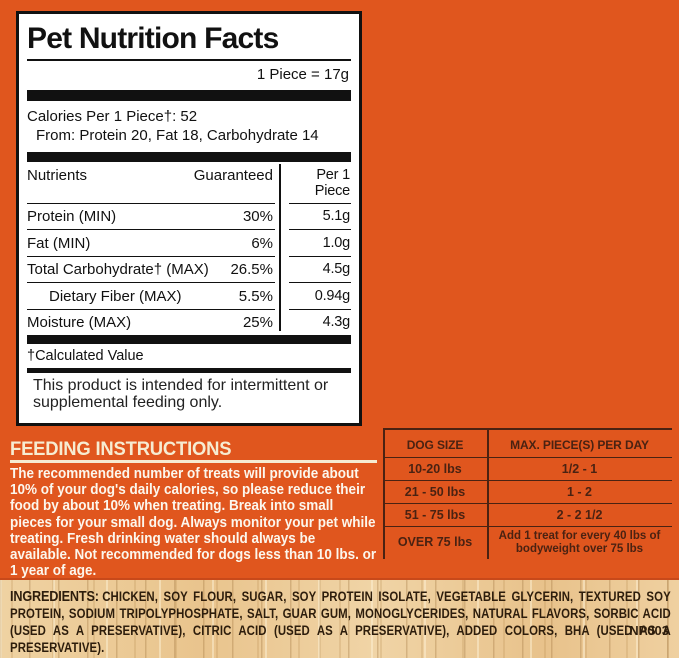 The width and height of the screenshot is (679, 658). What do you see at coordinates (262, 243) in the screenshot?
I see `nutrient-guaranteed: 6%` at bounding box center [262, 243].